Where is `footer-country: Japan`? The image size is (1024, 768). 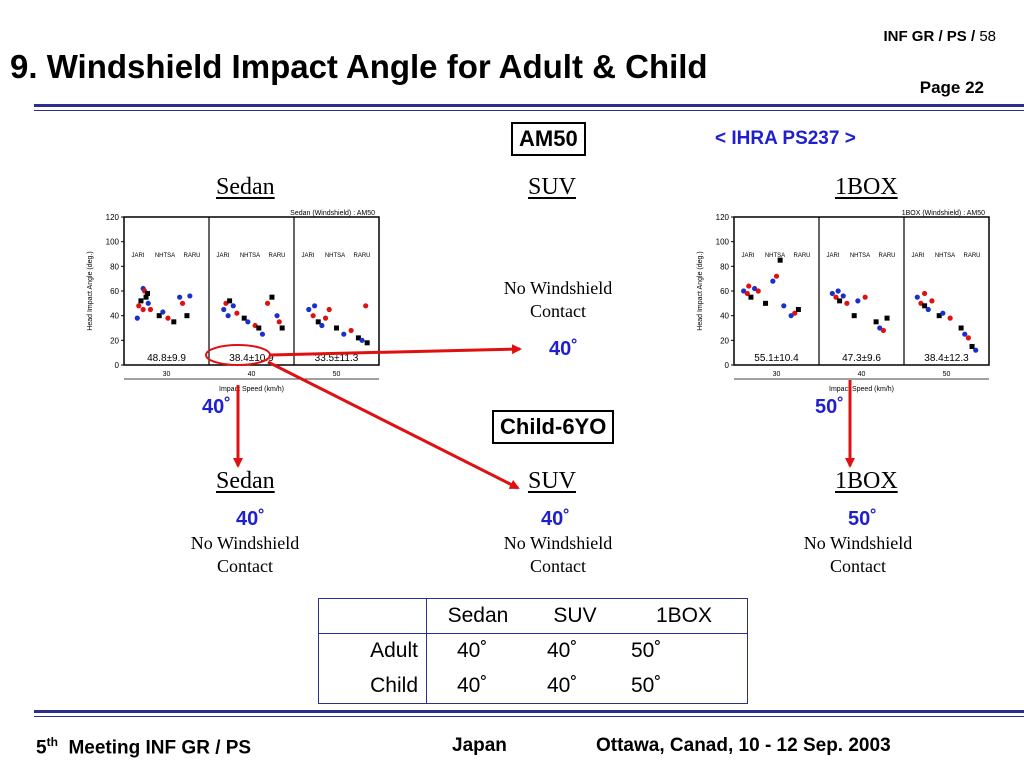 footer-country: Japan is located at coordinates (479, 745).